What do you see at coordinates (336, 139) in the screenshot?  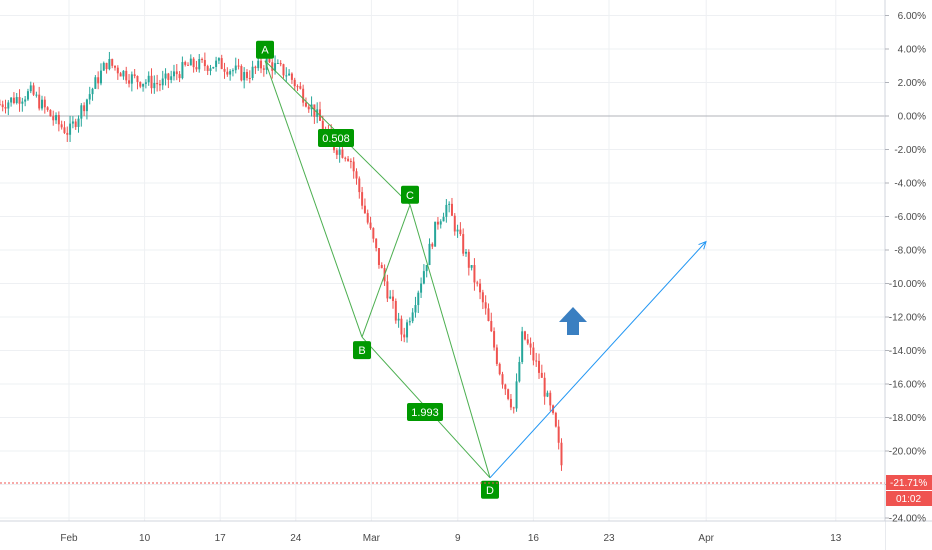 I see `ratio-label: 0.508` at bounding box center [336, 139].